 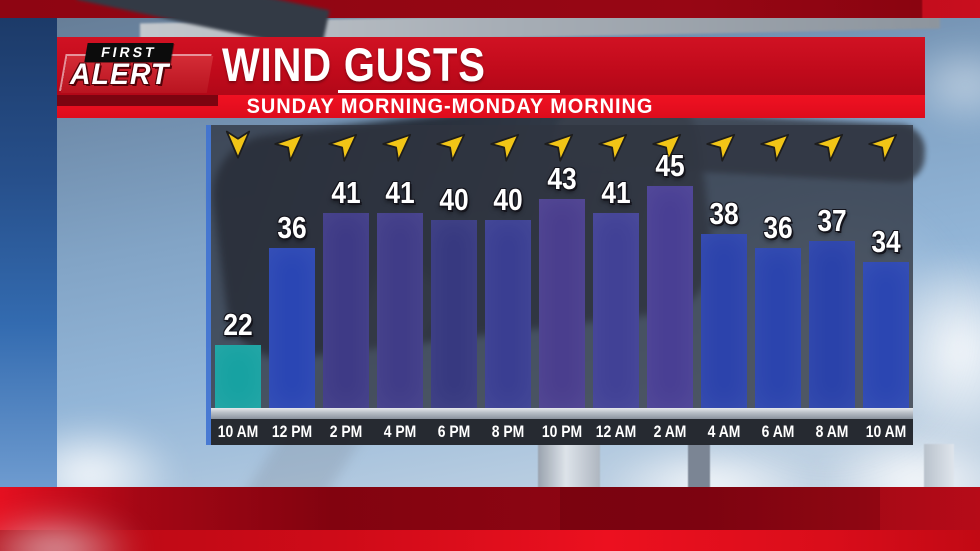 I want to click on axis-tick-label: 12 AM, so click(x=616, y=431).